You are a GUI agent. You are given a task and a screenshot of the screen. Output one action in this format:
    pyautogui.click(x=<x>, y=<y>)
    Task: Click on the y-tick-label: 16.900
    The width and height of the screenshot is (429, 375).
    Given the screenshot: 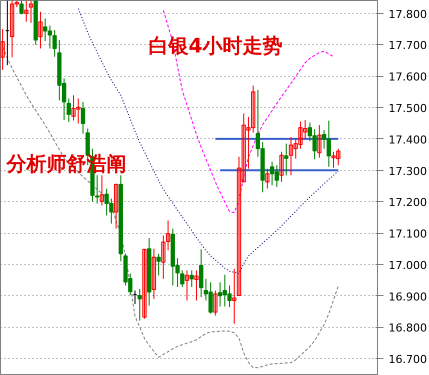 What is the action you would take?
    pyautogui.click(x=407, y=297)
    